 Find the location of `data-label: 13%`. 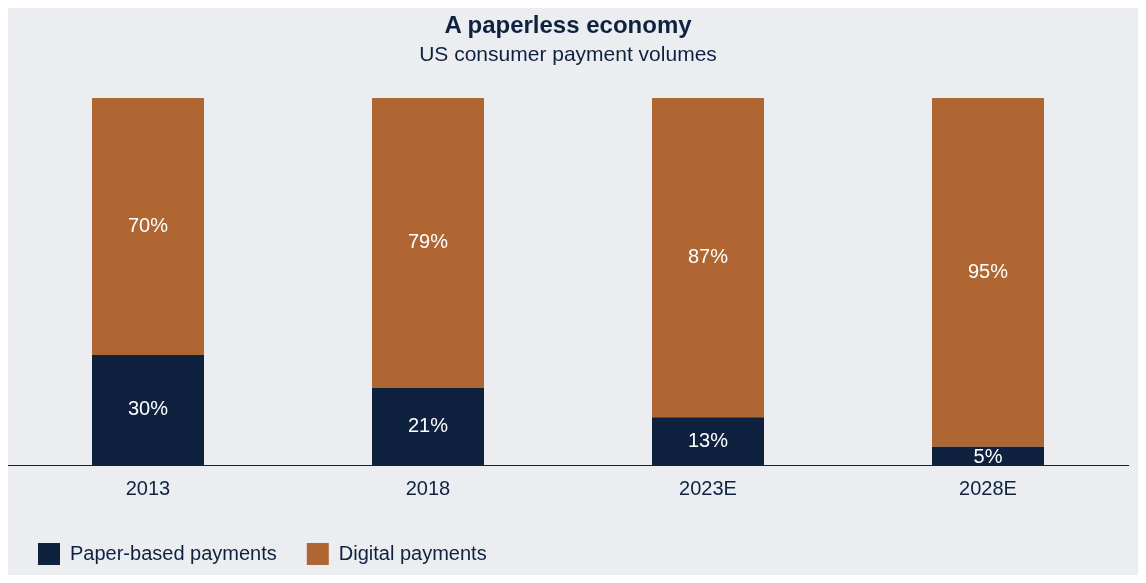

data-label: 13% is located at coordinates (708, 439).